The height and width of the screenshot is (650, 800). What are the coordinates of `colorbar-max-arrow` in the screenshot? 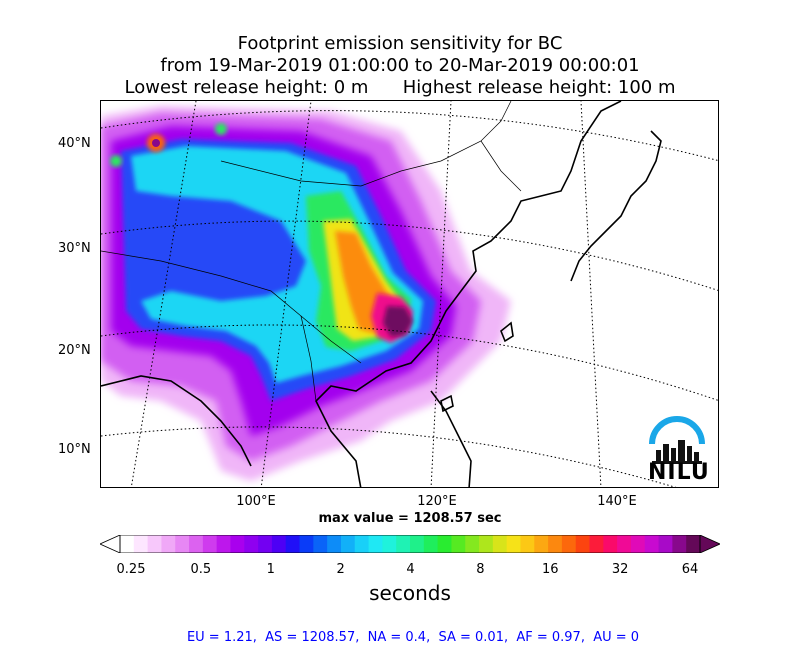 It's located at (709, 544).